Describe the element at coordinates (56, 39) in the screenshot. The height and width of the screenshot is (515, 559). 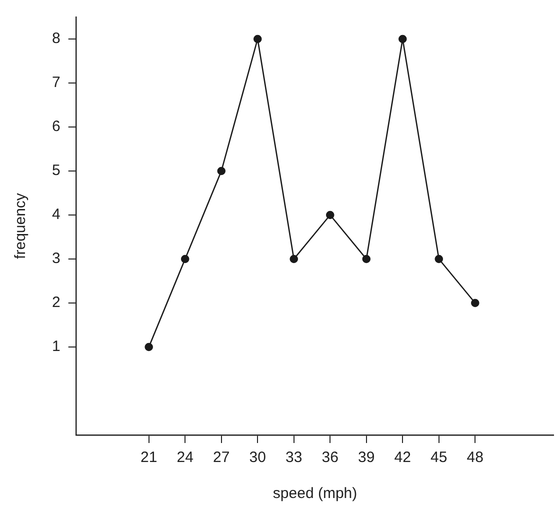
I see `y-tick-label: 8` at that location.